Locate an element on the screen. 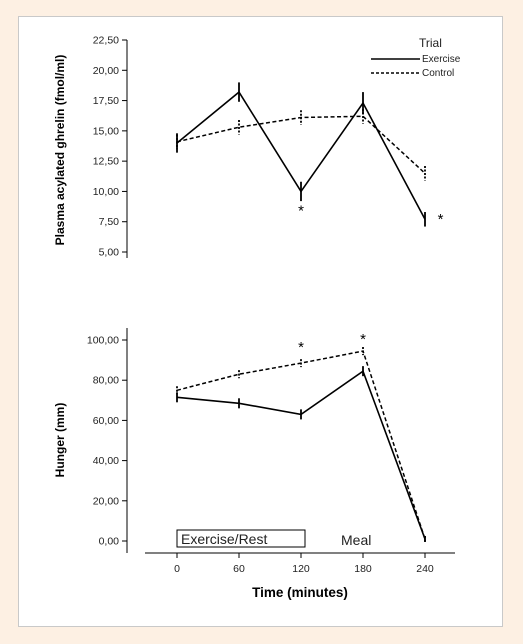  bottom-y-tick-label: 0,00 is located at coordinates (109, 542).